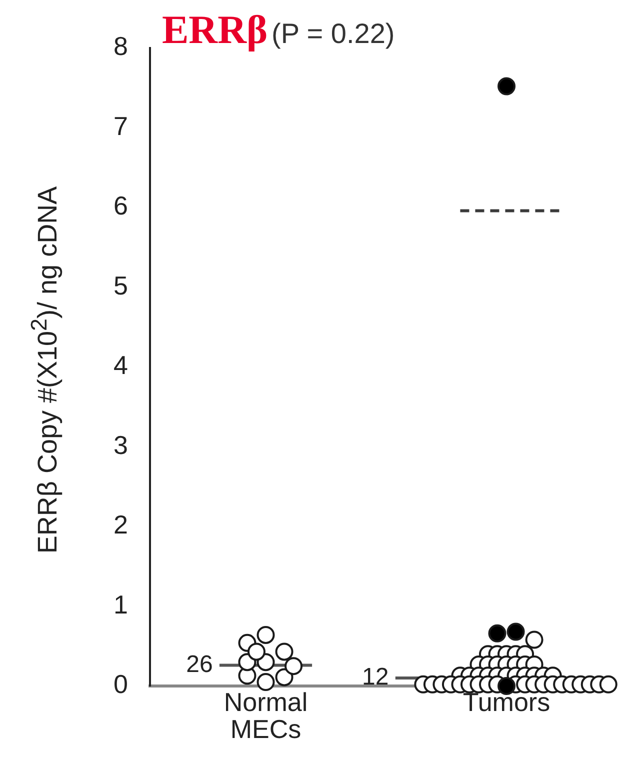 The image size is (623, 768). Describe the element at coordinates (215, 29) in the screenshot. I see `chart-title: ERRβ` at that location.